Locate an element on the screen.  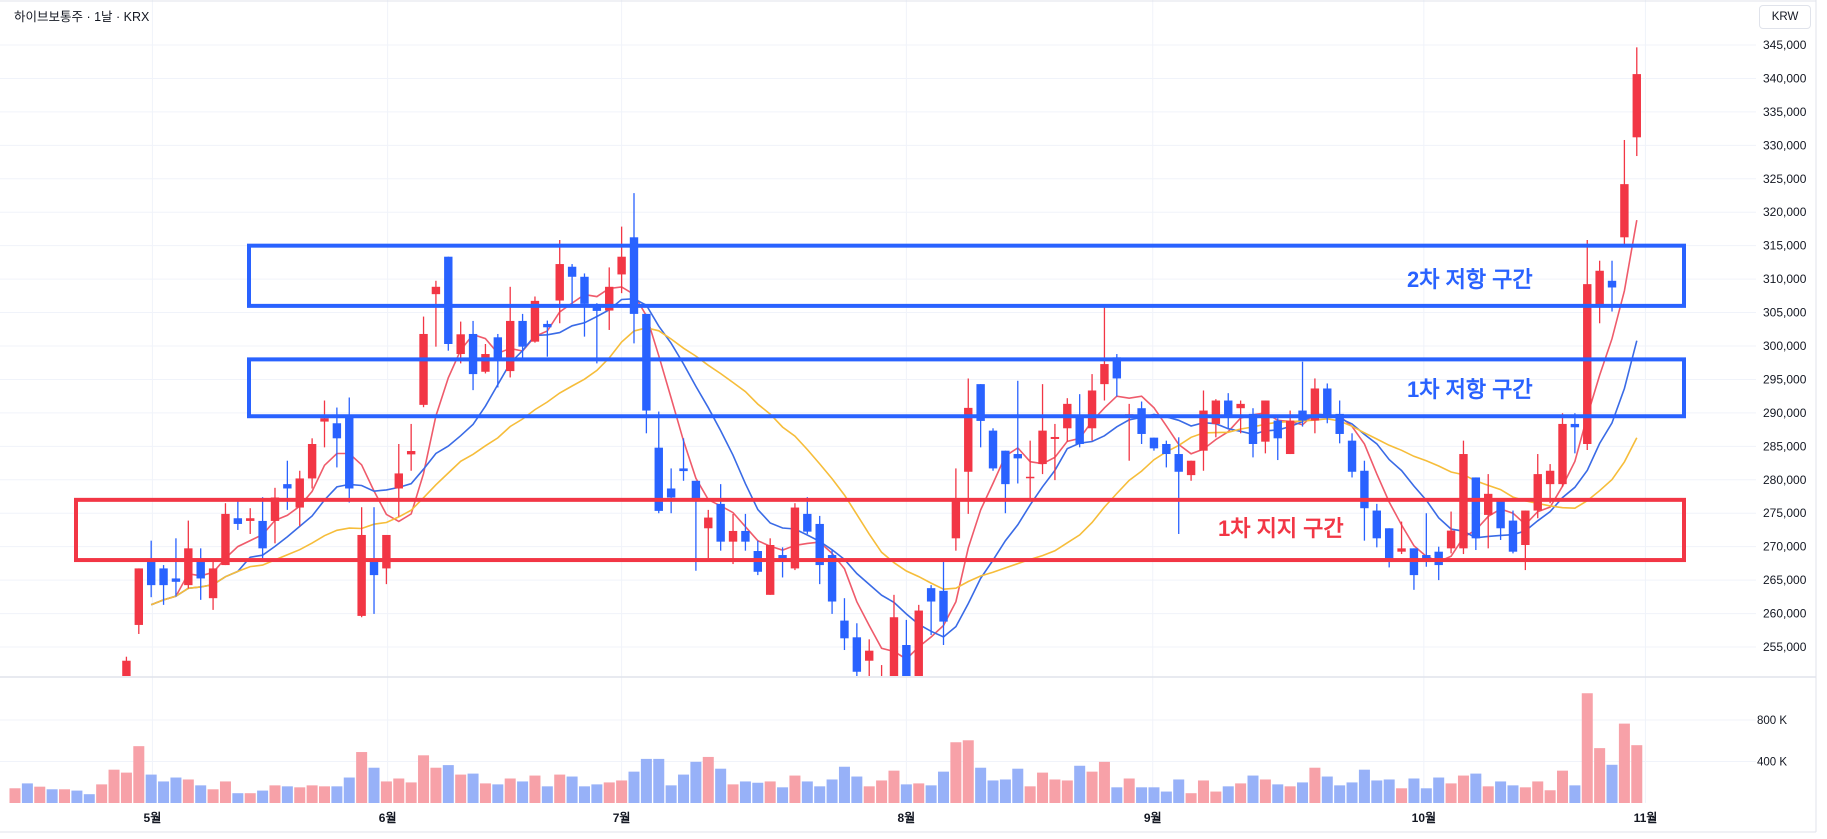
y-tick-label: 295,000 is located at coordinates (1785, 379).